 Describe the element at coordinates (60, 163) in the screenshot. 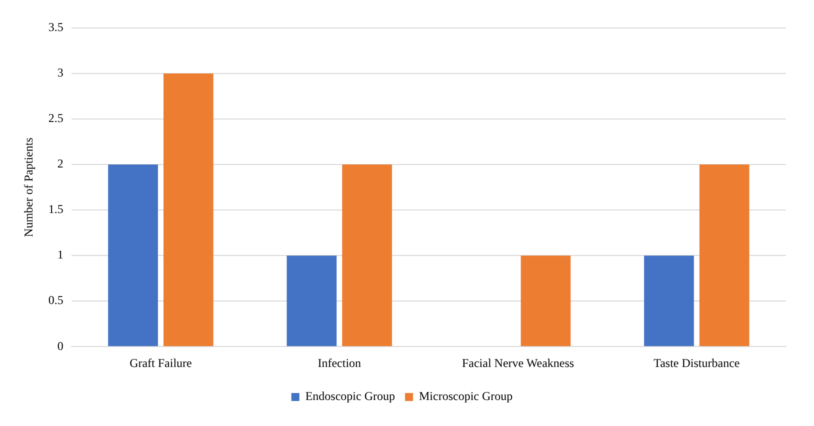

I see `y-tick-label: 2` at that location.